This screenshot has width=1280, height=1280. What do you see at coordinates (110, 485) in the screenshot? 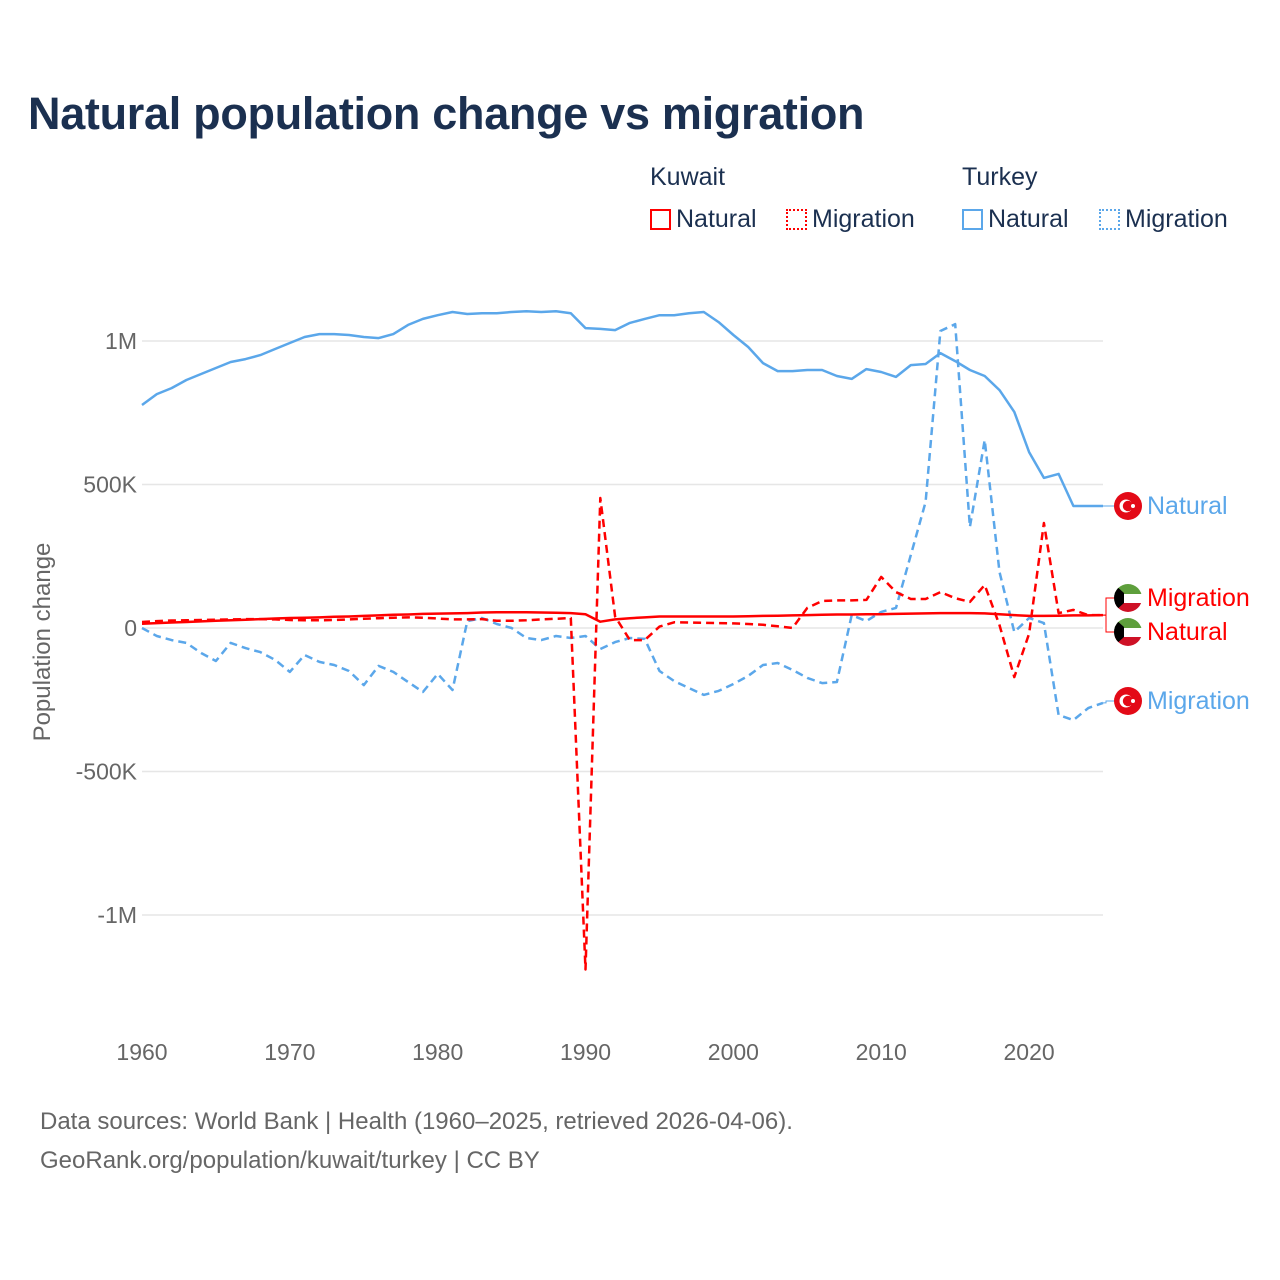
I see `y-tick-label: 500K` at bounding box center [110, 485].